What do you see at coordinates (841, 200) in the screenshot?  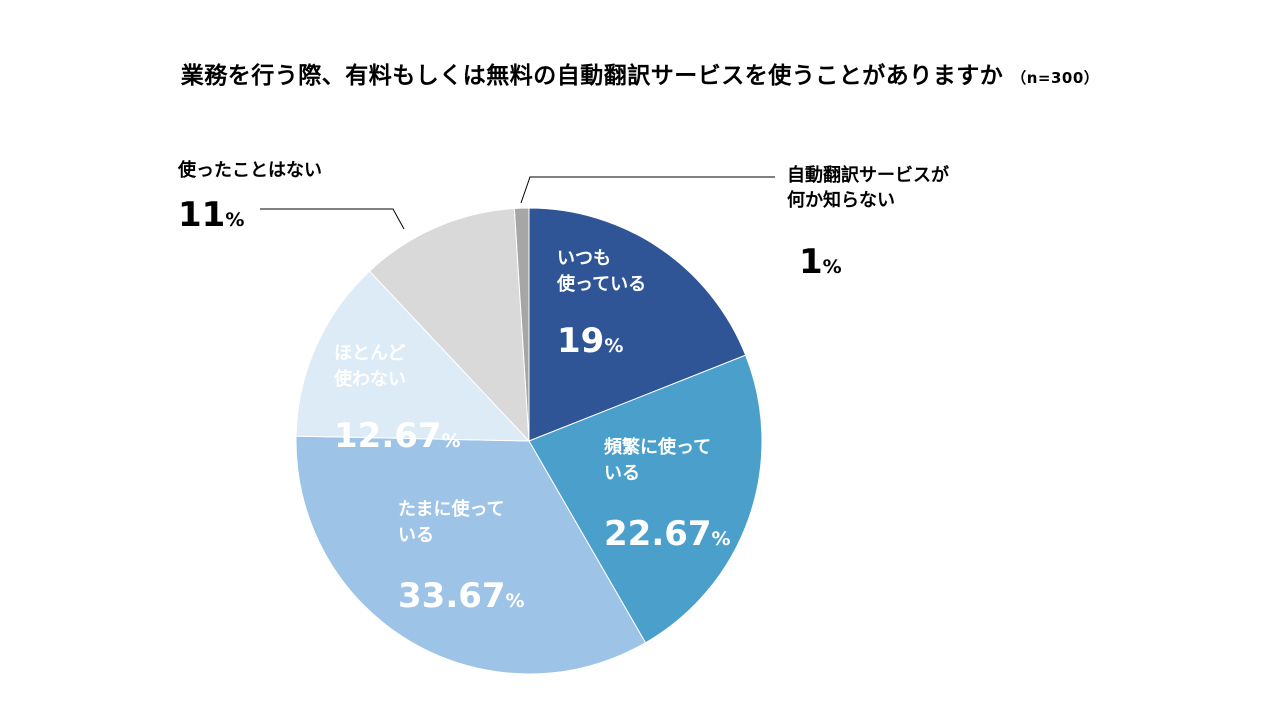 I see `slice-label-line: 何か知らない` at bounding box center [841, 200].